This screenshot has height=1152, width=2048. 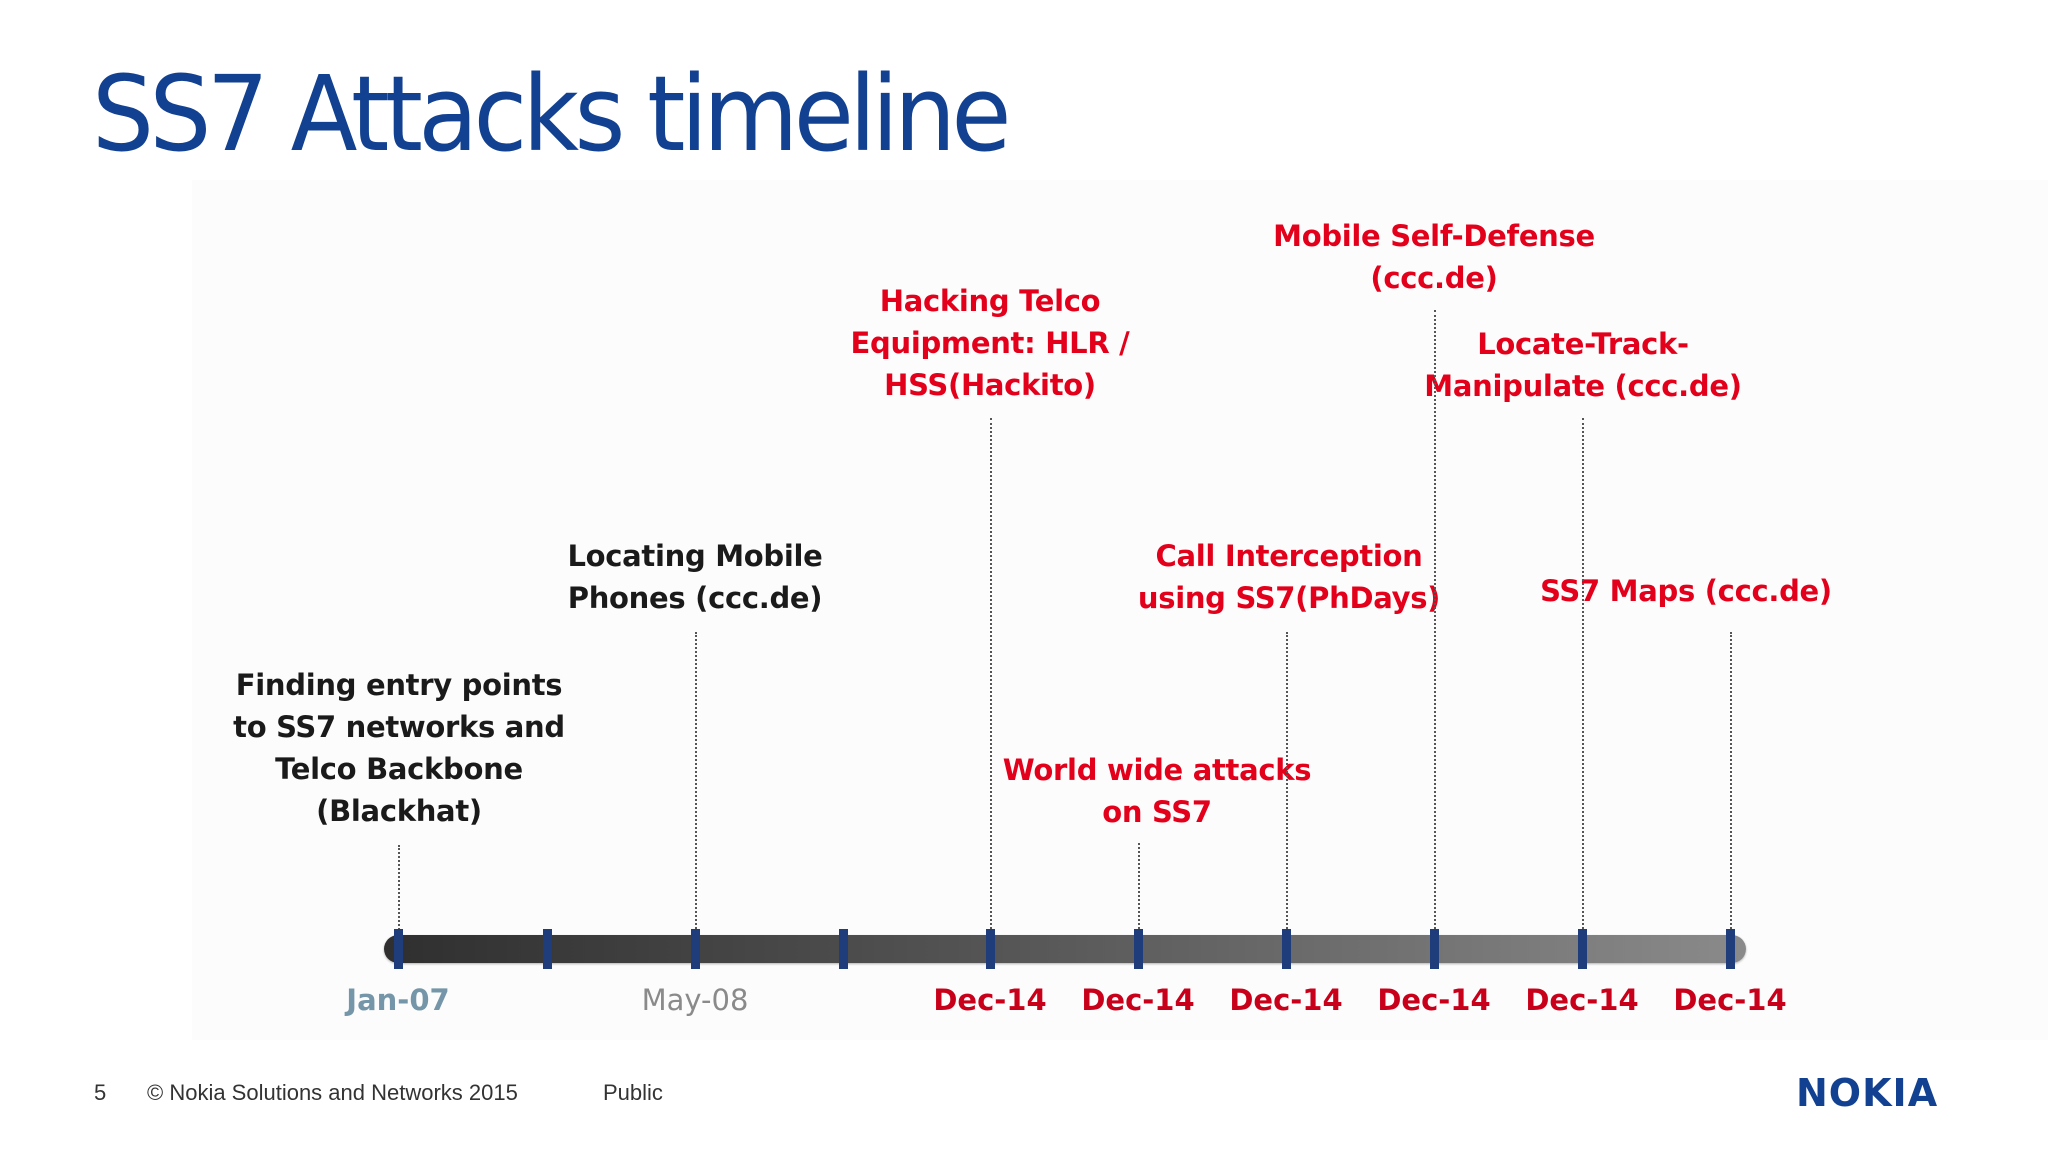 I want to click on event-label-world-wide-attacks: World wide attacks on SS7, so click(x=1157, y=791).